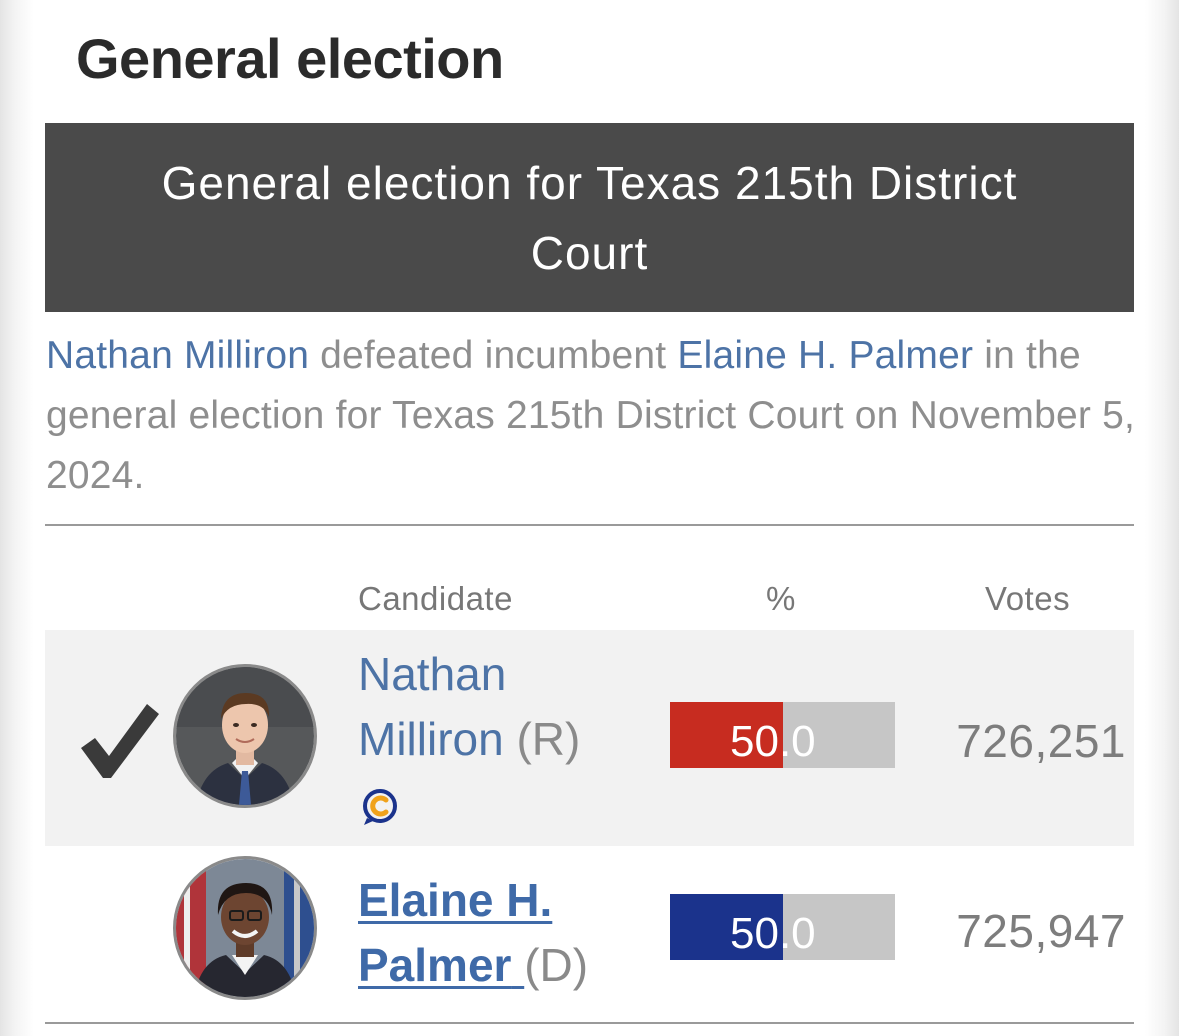  Describe the element at coordinates (1041, 741) in the screenshot. I see `vote-count: 726,251` at that location.